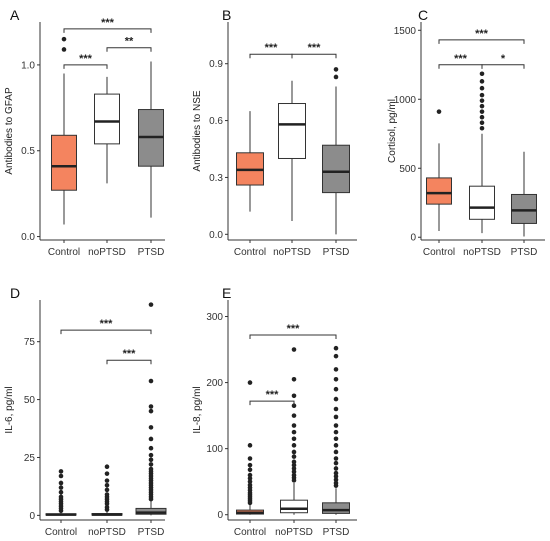 This screenshot has height=541, width=550. I want to click on significance-label: *, so click(503, 59).